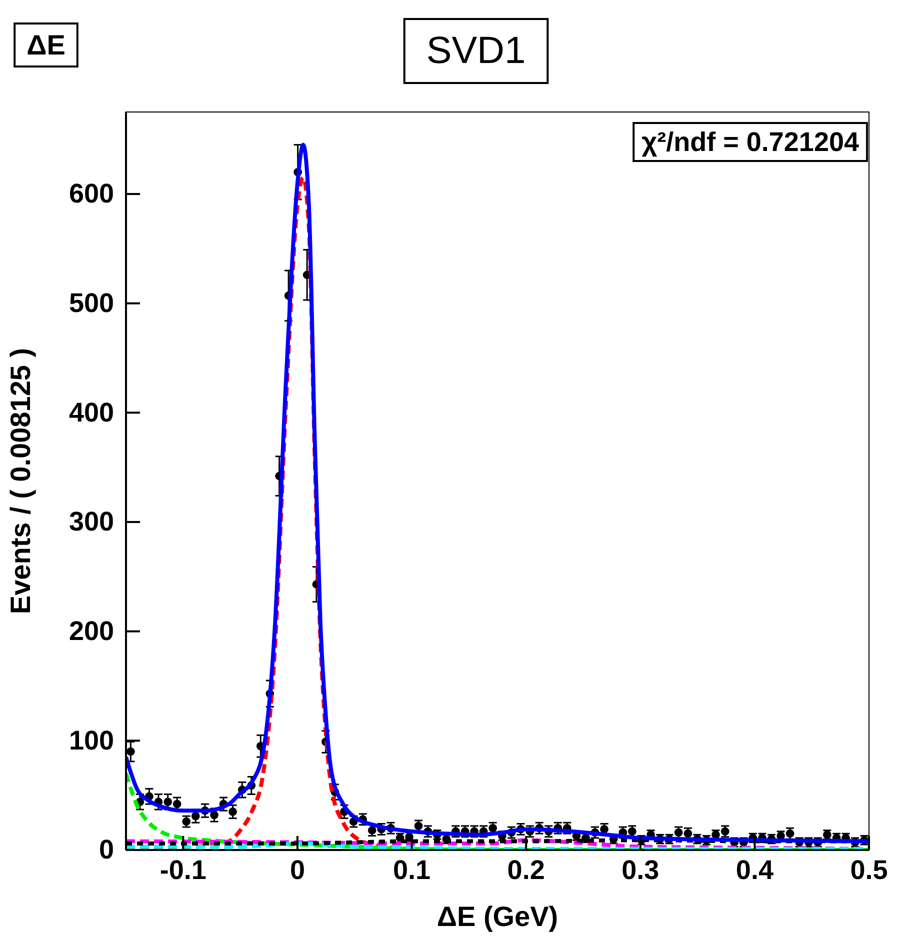 This screenshot has height=938, width=903. Describe the element at coordinates (297, 870) in the screenshot. I see `x-tick-label: 0` at that location.